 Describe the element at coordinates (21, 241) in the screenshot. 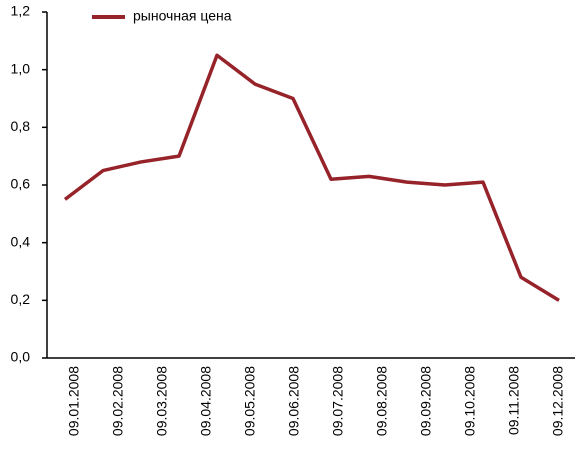

I see `y-tick-label: 0,4` at that location.